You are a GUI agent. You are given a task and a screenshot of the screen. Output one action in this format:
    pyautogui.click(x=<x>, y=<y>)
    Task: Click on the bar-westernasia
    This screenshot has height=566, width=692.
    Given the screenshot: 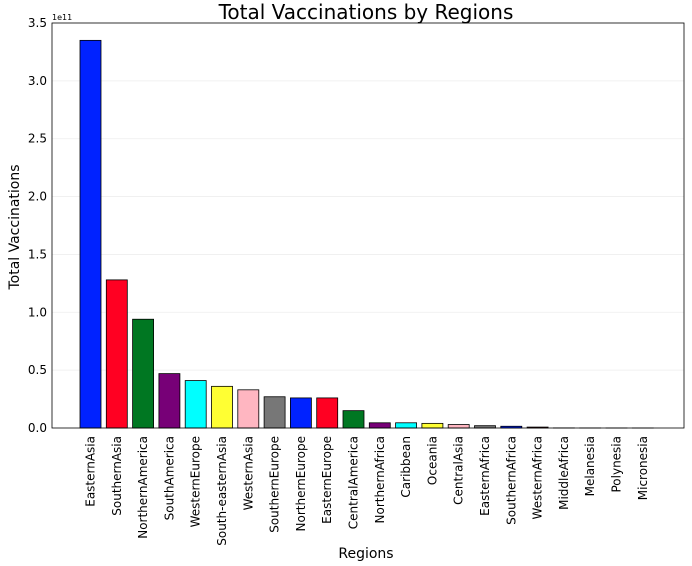 What is the action you would take?
    pyautogui.click(x=248, y=409)
    